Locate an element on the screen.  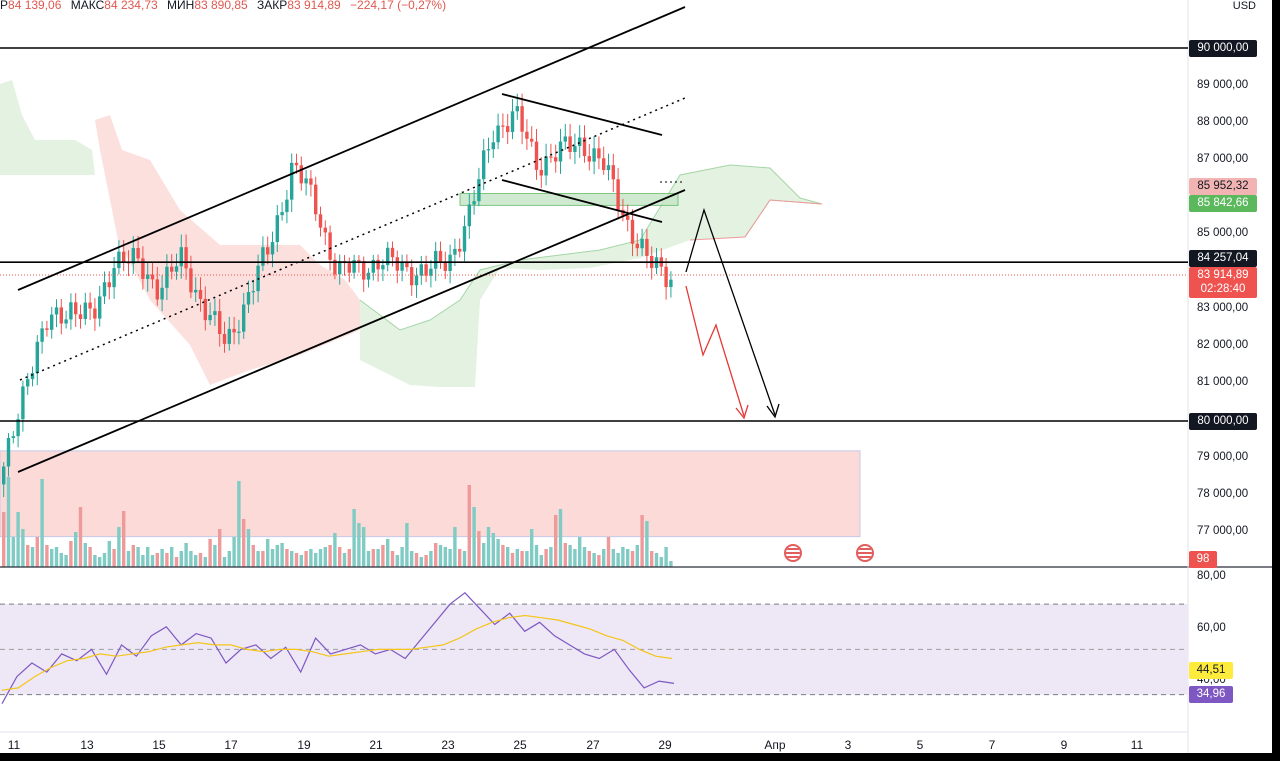
level-80000-tag: 80 000,00 is located at coordinates (1223, 421).